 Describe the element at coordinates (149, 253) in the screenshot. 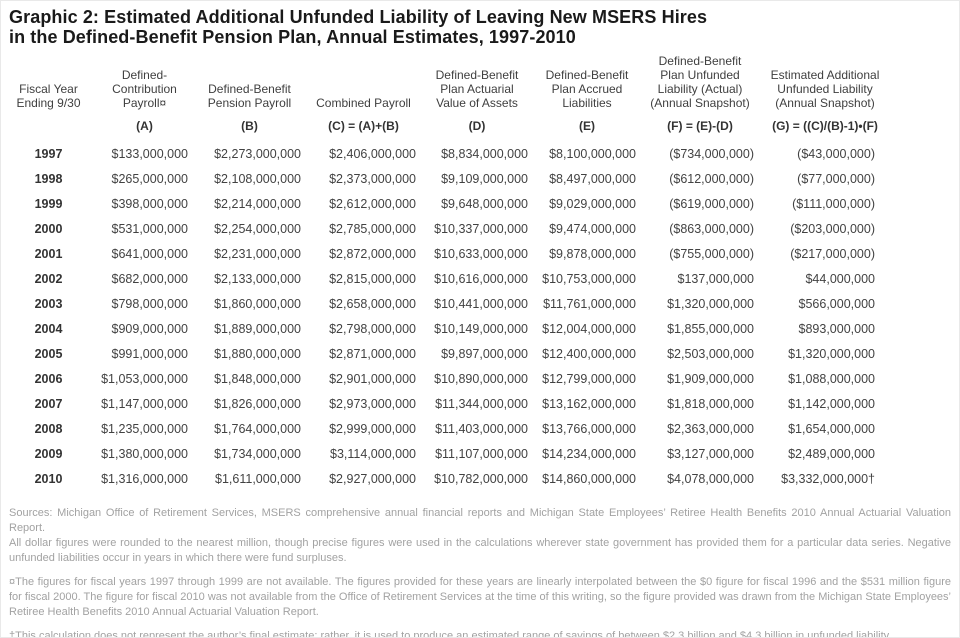

I see `value-cell-dc-payroll: $641,000,000` at that location.